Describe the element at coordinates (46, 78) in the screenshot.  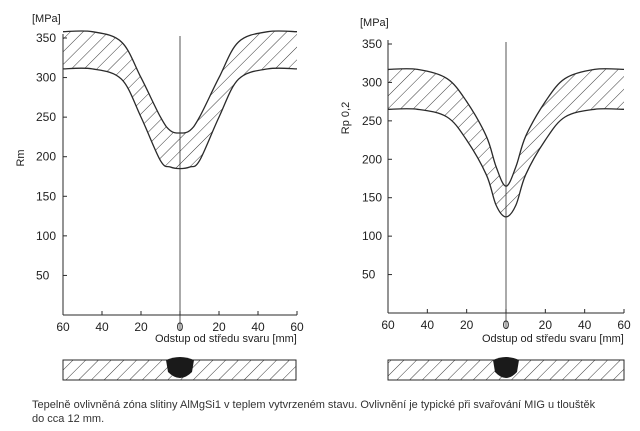
I see `chart-rm-y-tick-label: 300` at that location.